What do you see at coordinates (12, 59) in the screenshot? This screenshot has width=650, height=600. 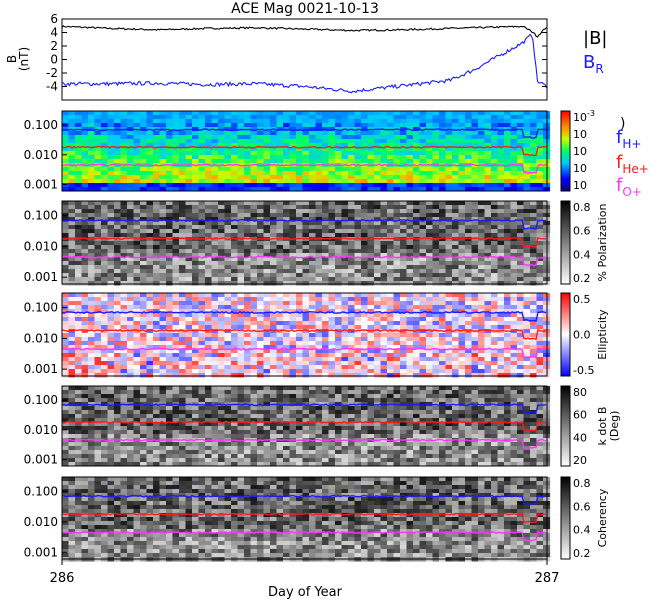 I see `mag-y-axis-label-line: B` at bounding box center [12, 59].